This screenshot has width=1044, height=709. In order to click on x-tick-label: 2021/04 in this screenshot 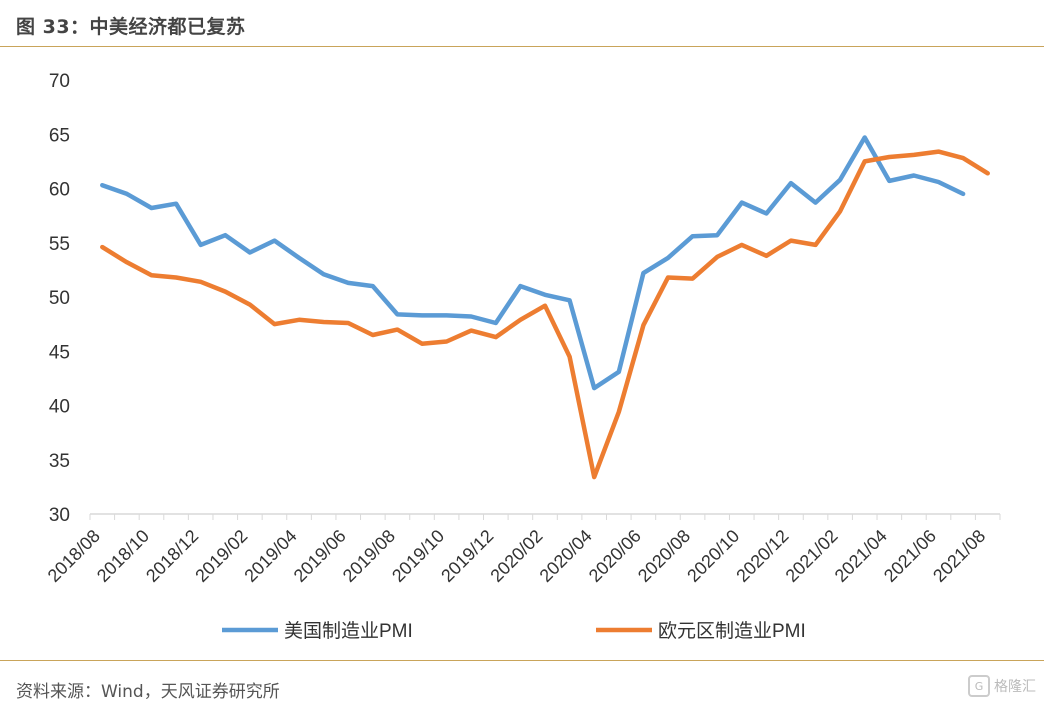, I will do `click(861, 556)`.